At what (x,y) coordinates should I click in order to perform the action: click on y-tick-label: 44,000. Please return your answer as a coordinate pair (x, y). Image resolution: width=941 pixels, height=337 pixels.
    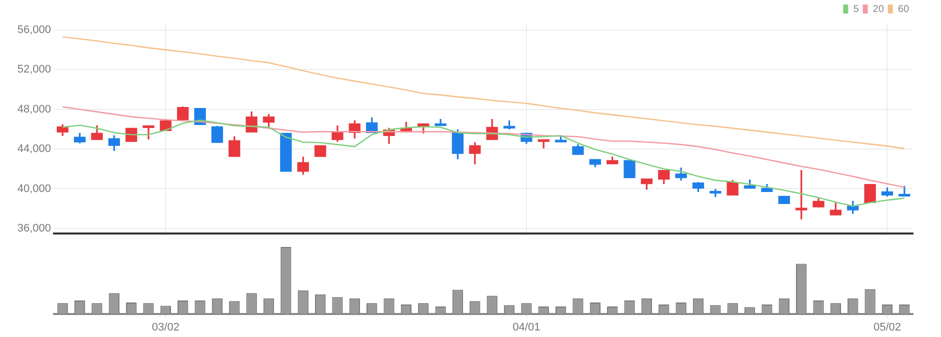
    Looking at the image, I should click on (34, 149).